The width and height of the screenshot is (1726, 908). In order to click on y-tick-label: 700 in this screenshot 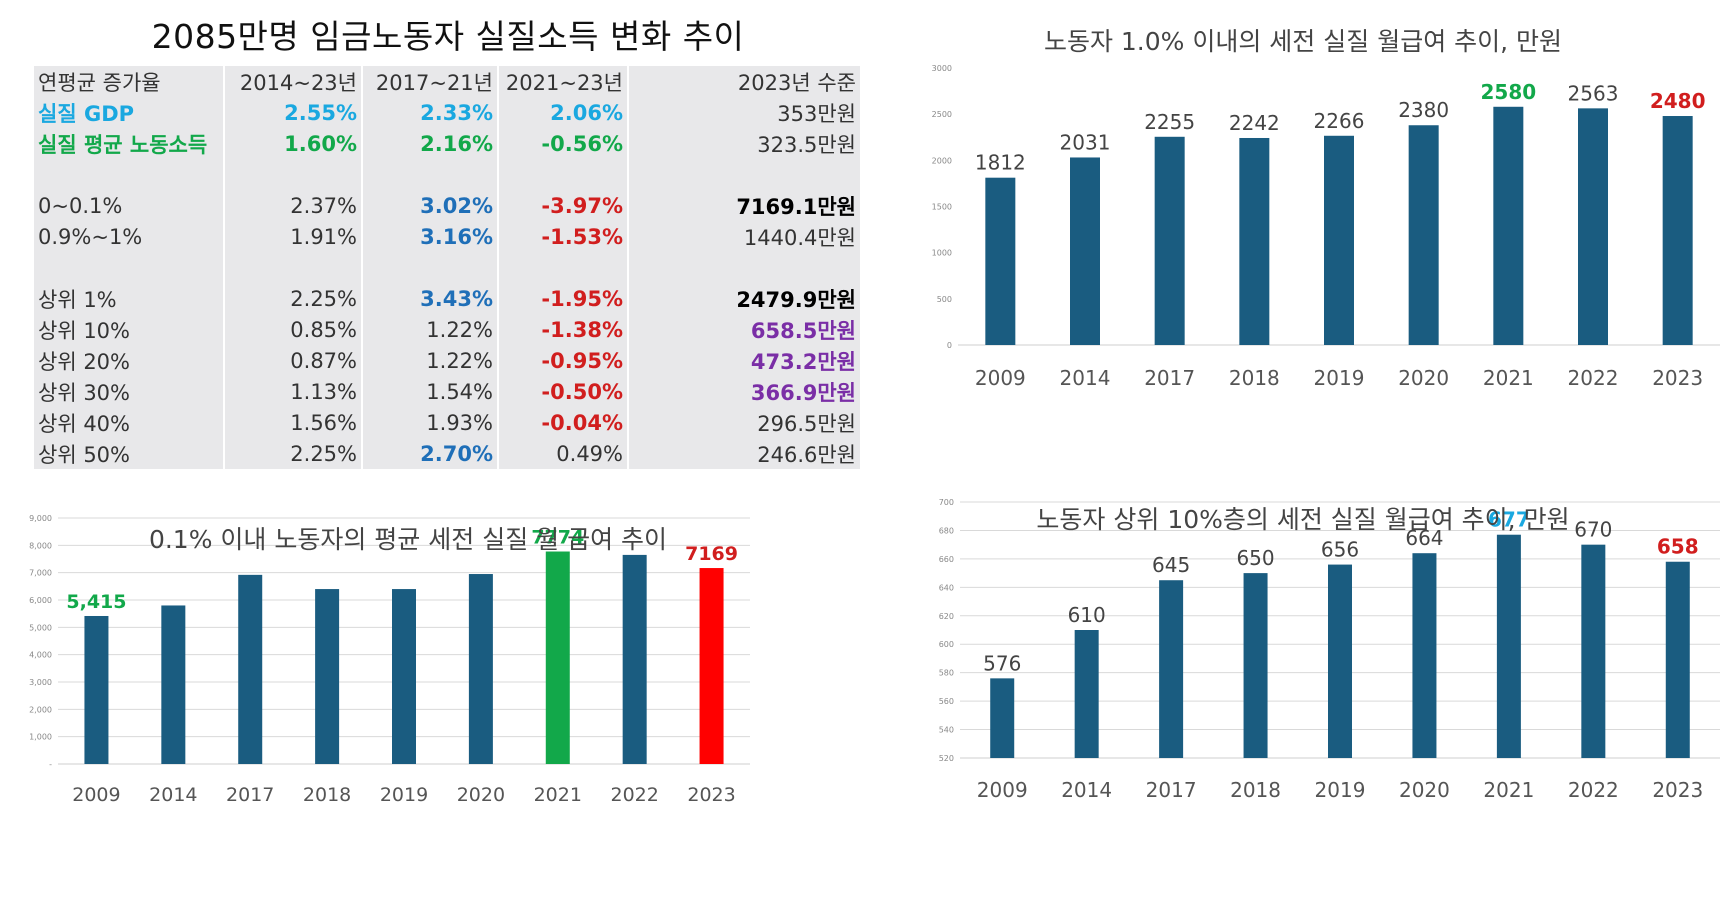, I will do `click(946, 502)`.